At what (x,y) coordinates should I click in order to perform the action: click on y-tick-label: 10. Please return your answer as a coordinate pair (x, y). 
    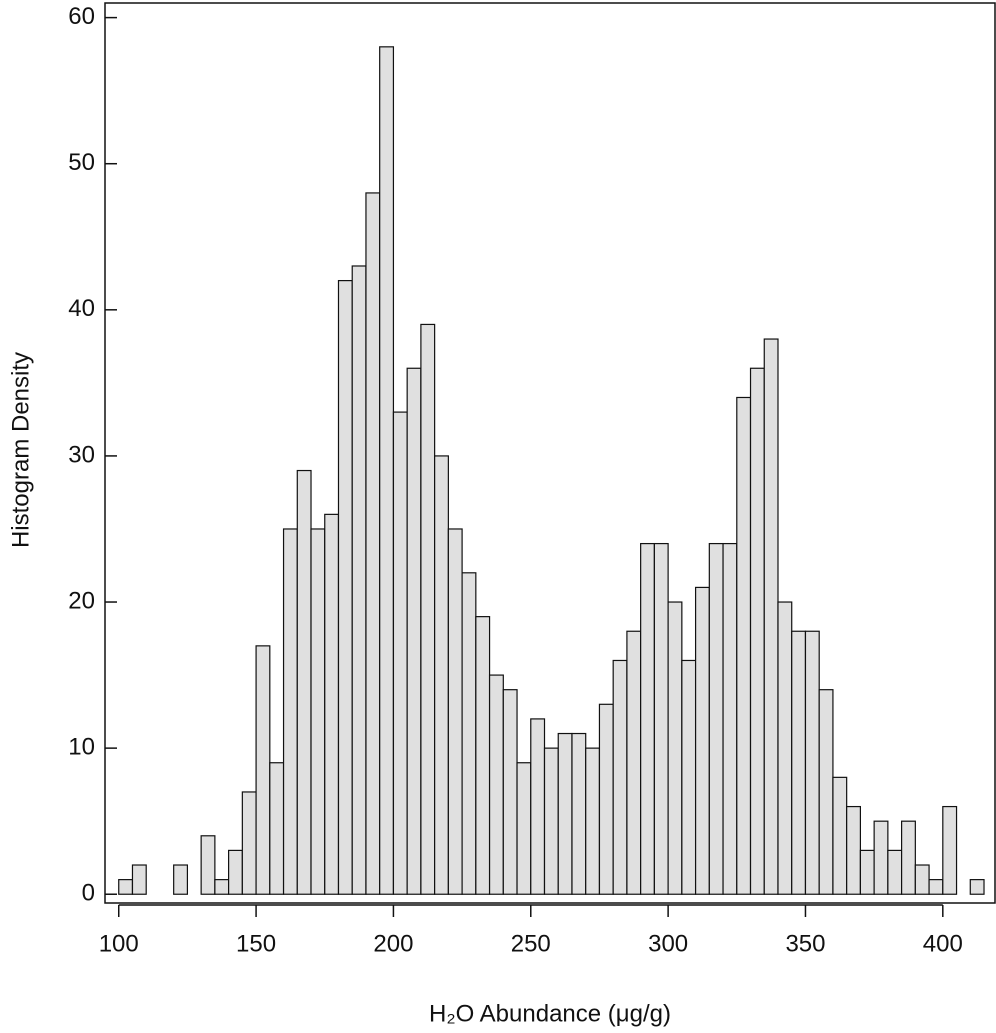
    Looking at the image, I should click on (81, 746).